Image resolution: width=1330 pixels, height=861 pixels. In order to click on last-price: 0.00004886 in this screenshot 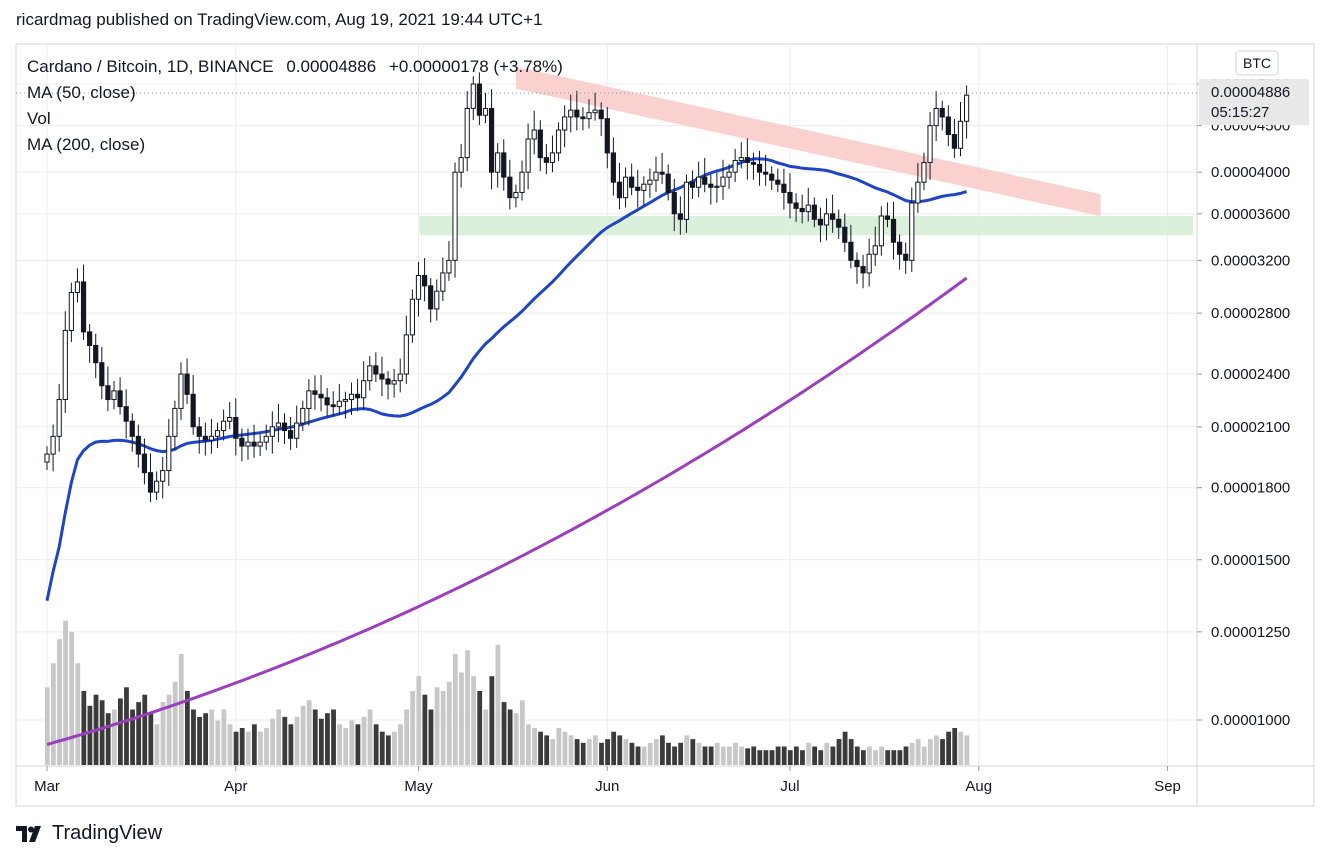, I will do `click(331, 66)`.